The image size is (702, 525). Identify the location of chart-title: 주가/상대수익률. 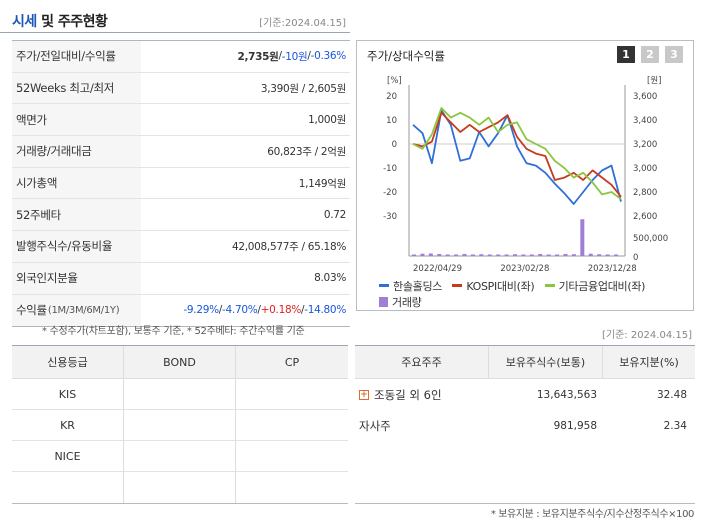
(406, 56).